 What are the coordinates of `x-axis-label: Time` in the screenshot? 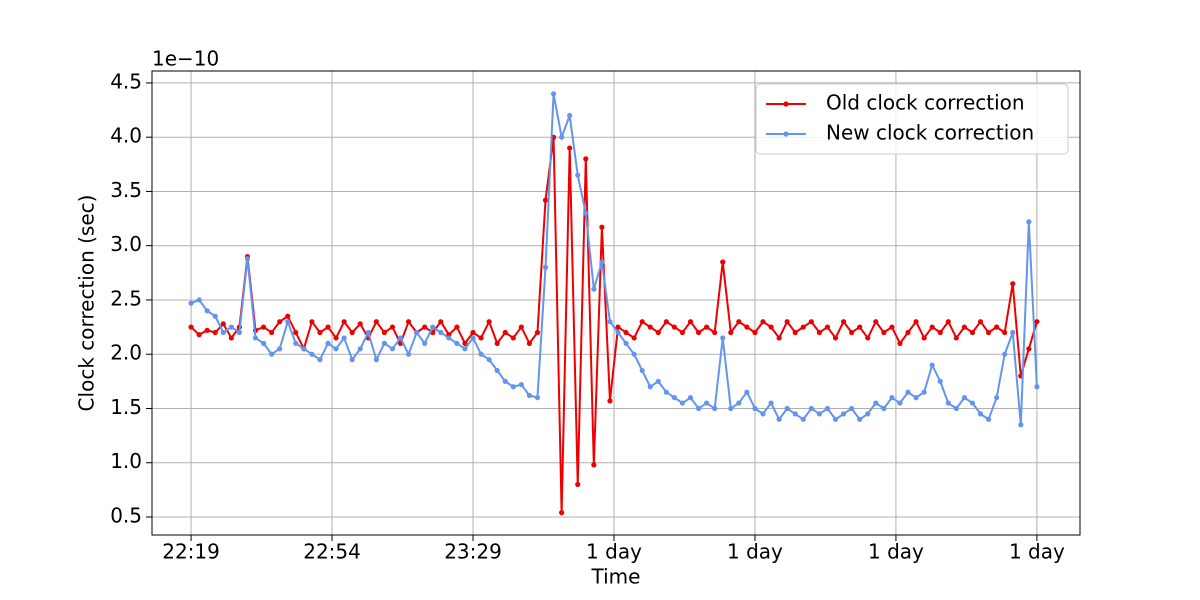 It's located at (616, 577).